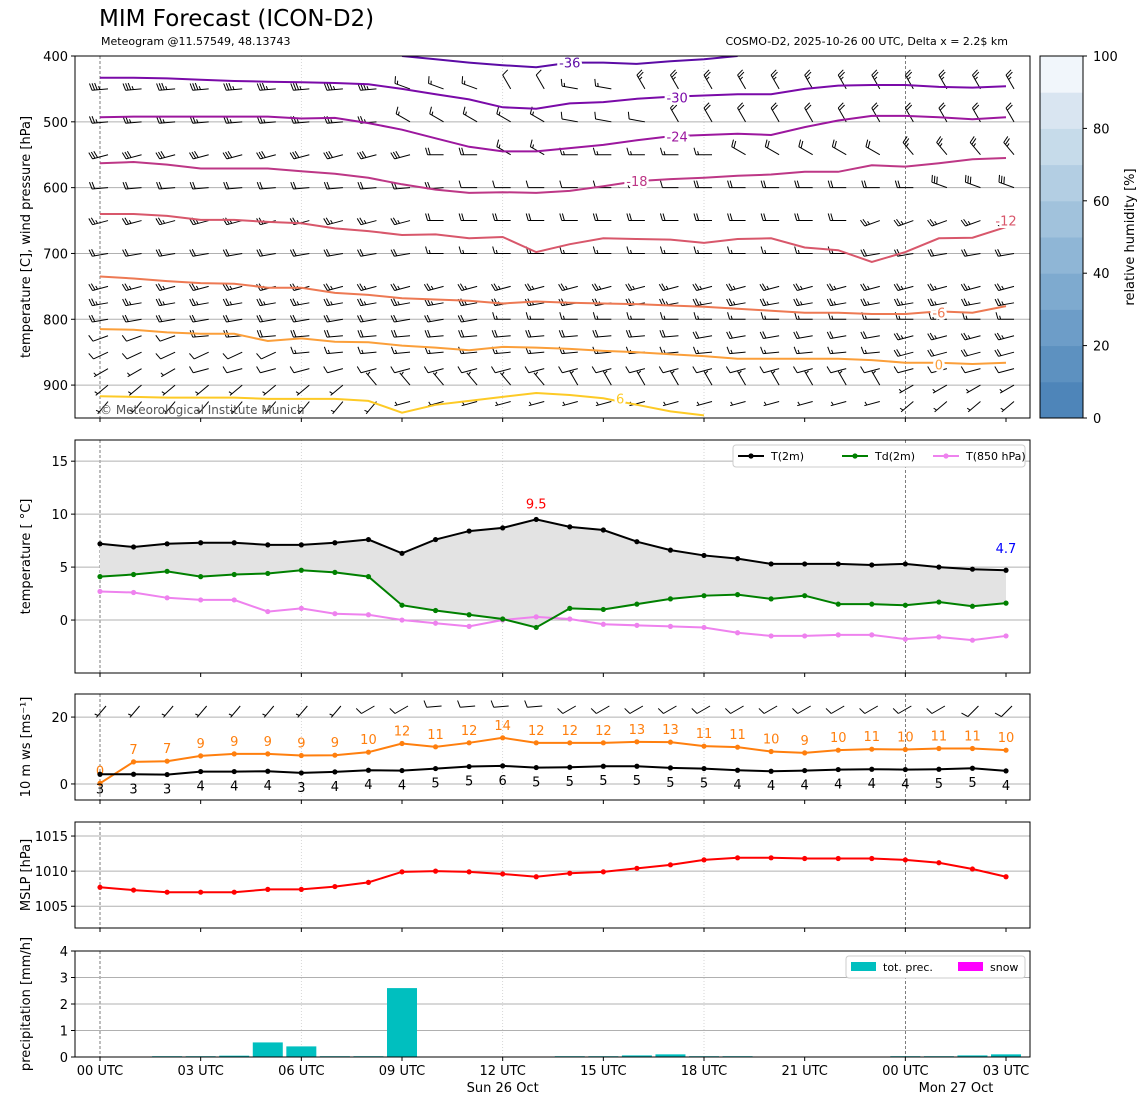 Image resolution: width=1148 pixels, height=1105 pixels. I want to click on precip-bar, so click(234, 1056).